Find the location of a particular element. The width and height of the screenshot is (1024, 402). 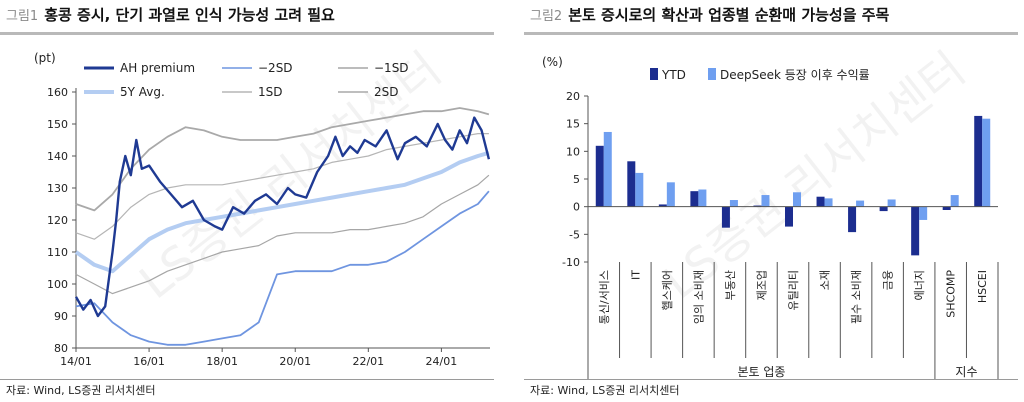

left-y-tick-label: 120 is located at coordinates (57, 220).